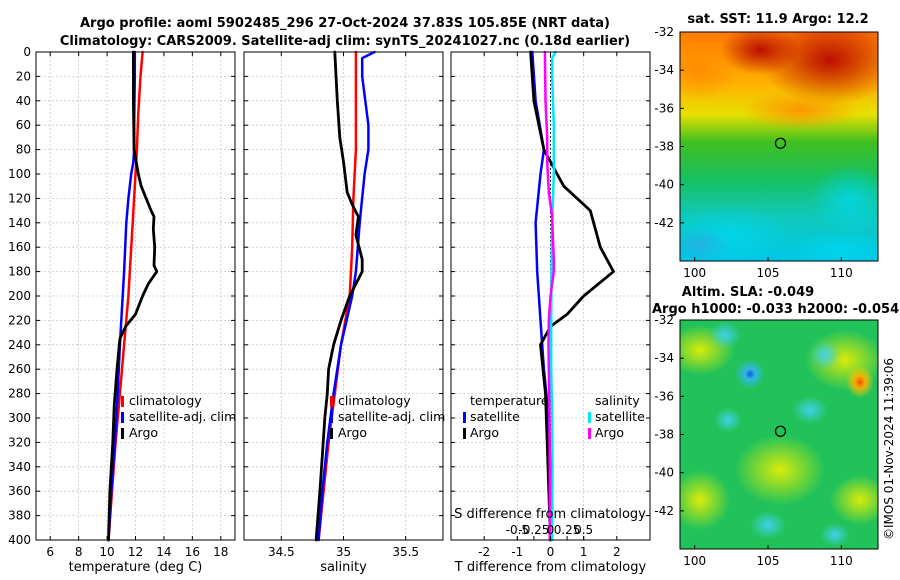  I want to click on series-line-argo, so click(339, 296).